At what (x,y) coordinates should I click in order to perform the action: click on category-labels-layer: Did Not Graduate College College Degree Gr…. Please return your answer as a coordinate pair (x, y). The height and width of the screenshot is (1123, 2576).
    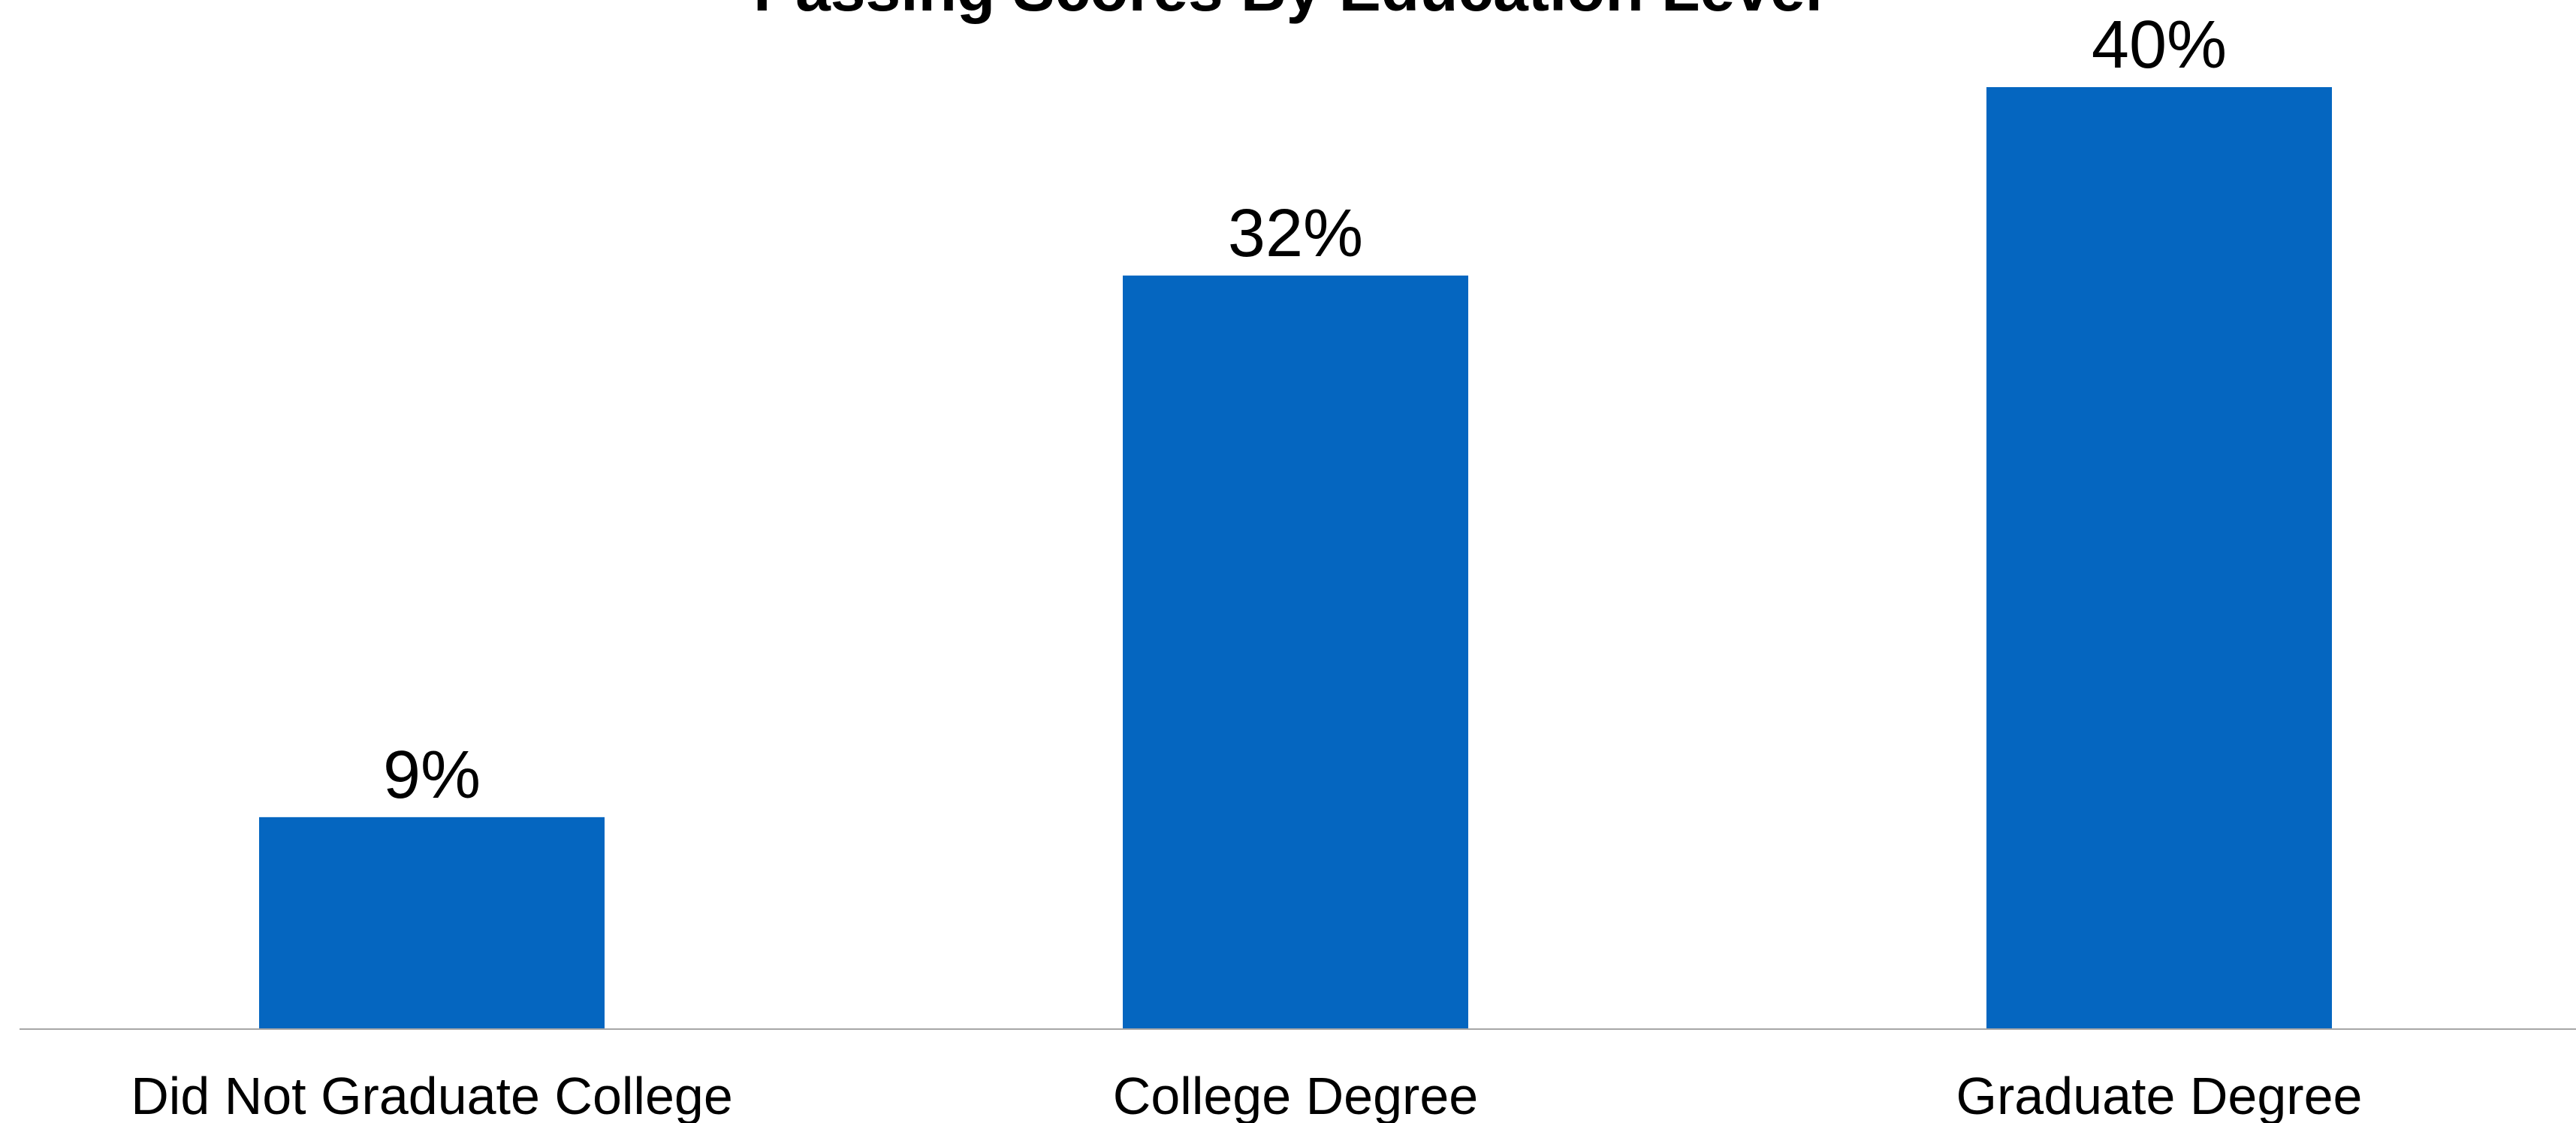
    Looking at the image, I should click on (1246, 1095).